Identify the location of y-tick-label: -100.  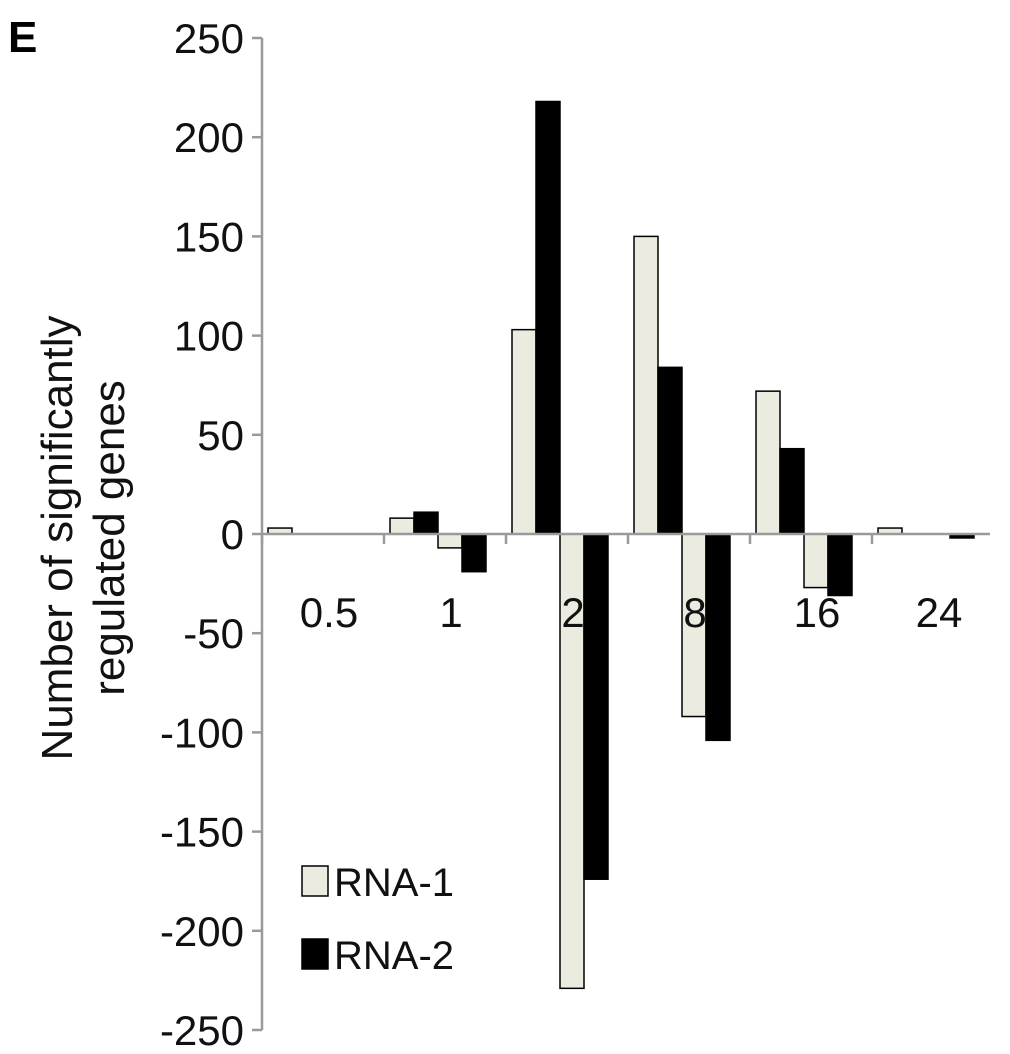
(202, 732).